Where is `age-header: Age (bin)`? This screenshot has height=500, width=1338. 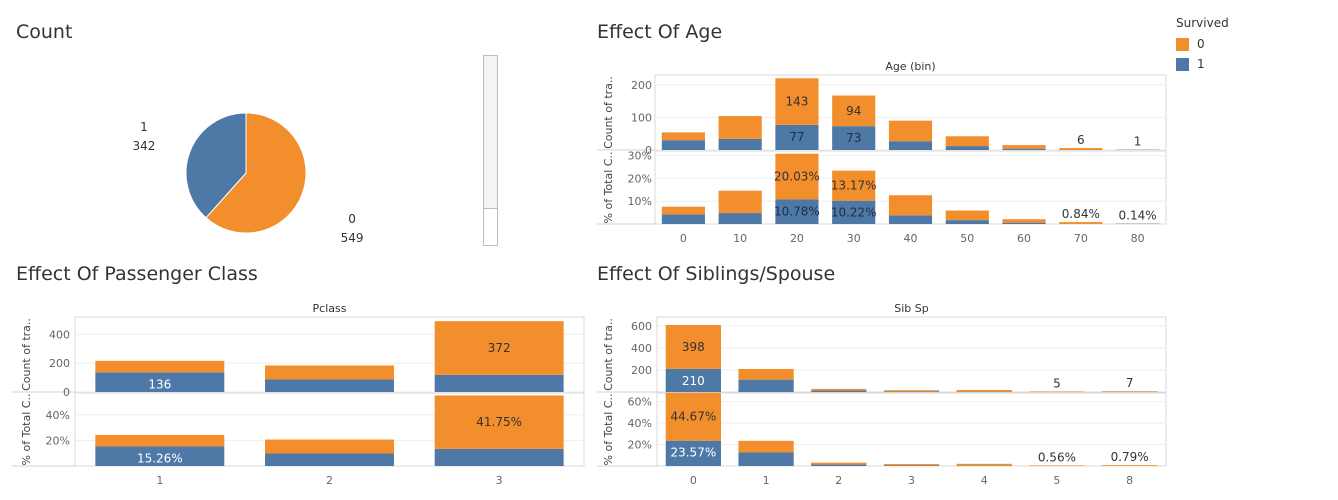 age-header: Age (bin) is located at coordinates (910, 66).